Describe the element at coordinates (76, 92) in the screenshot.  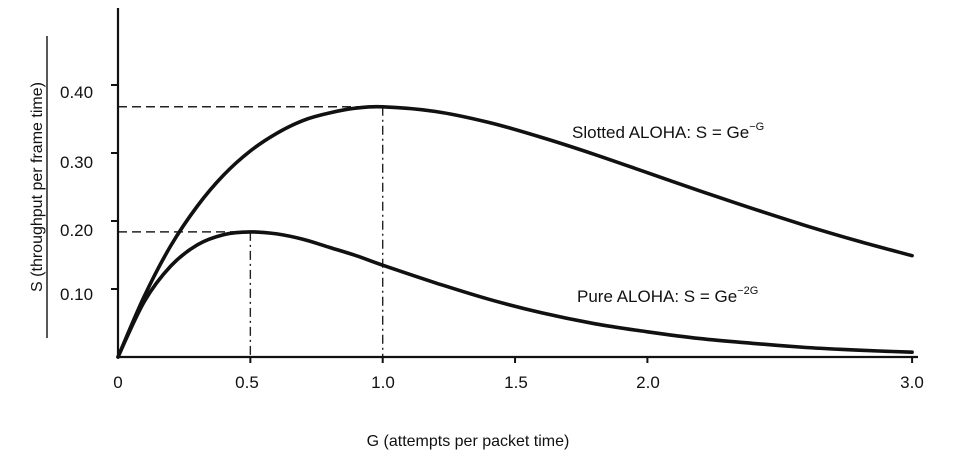
I see `y-tick-label-0.40: 0.40` at that location.